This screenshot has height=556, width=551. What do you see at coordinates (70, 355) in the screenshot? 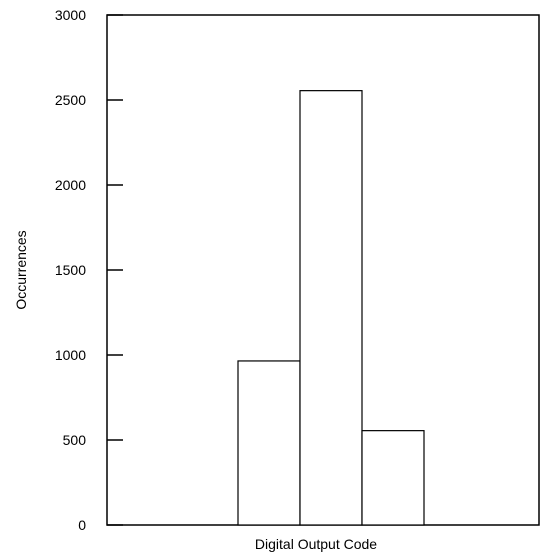
I see `y-tick-label: 1000` at bounding box center [70, 355].